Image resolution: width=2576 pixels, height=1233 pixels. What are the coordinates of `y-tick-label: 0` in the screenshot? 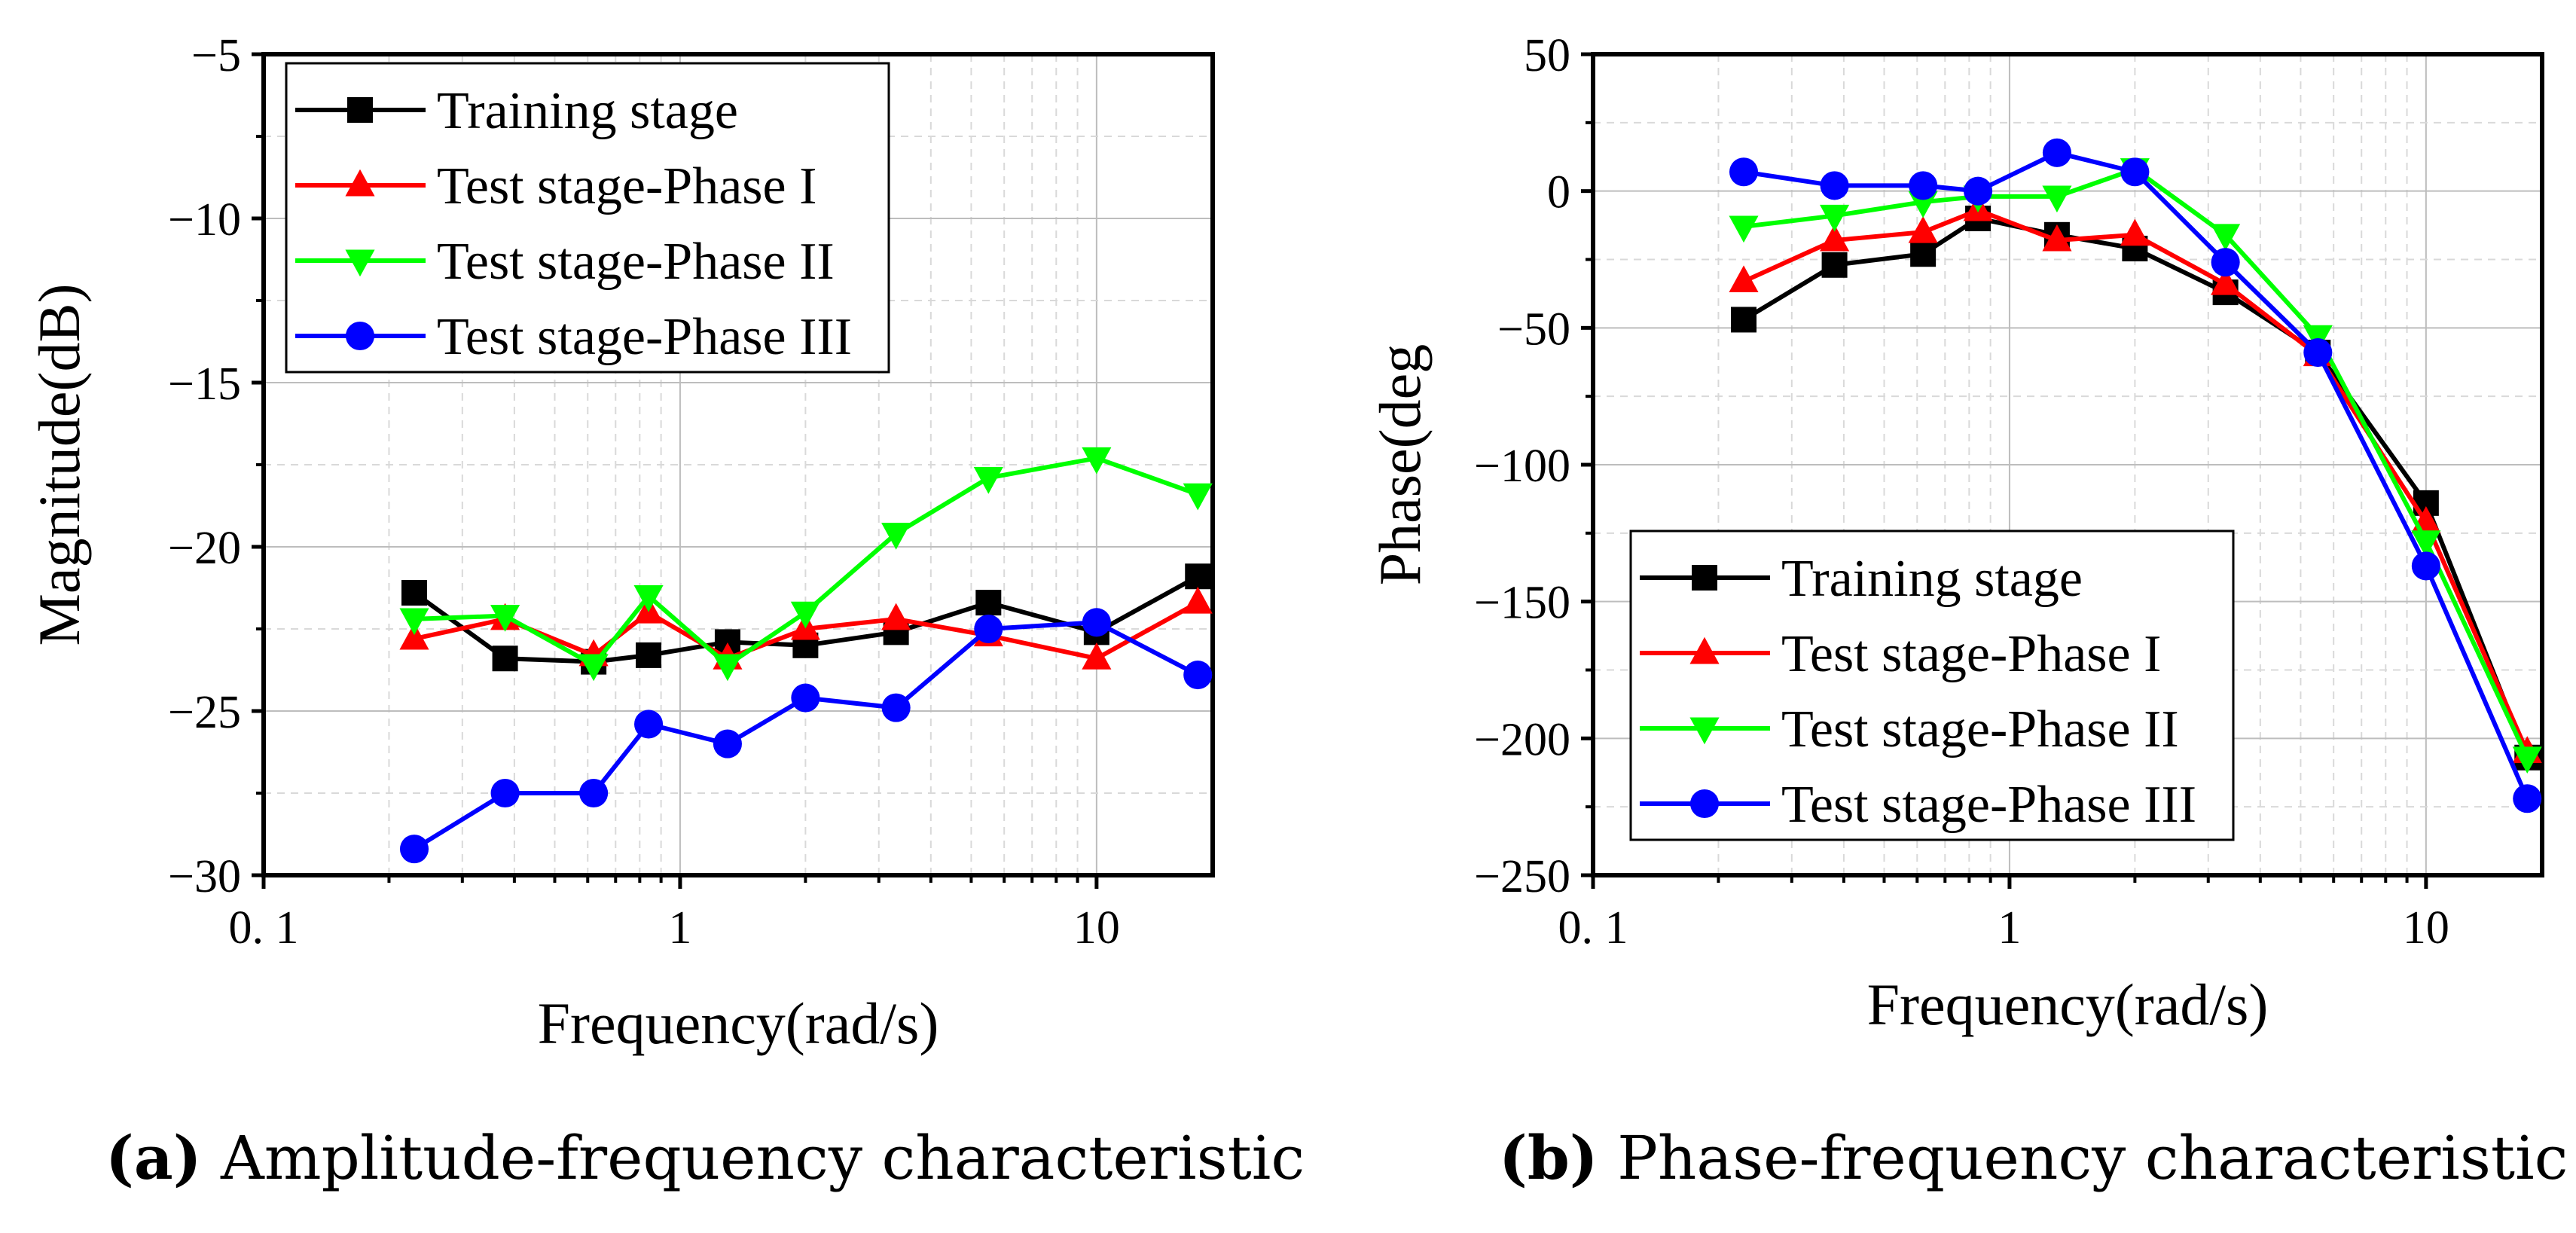 It's located at (1559, 192).